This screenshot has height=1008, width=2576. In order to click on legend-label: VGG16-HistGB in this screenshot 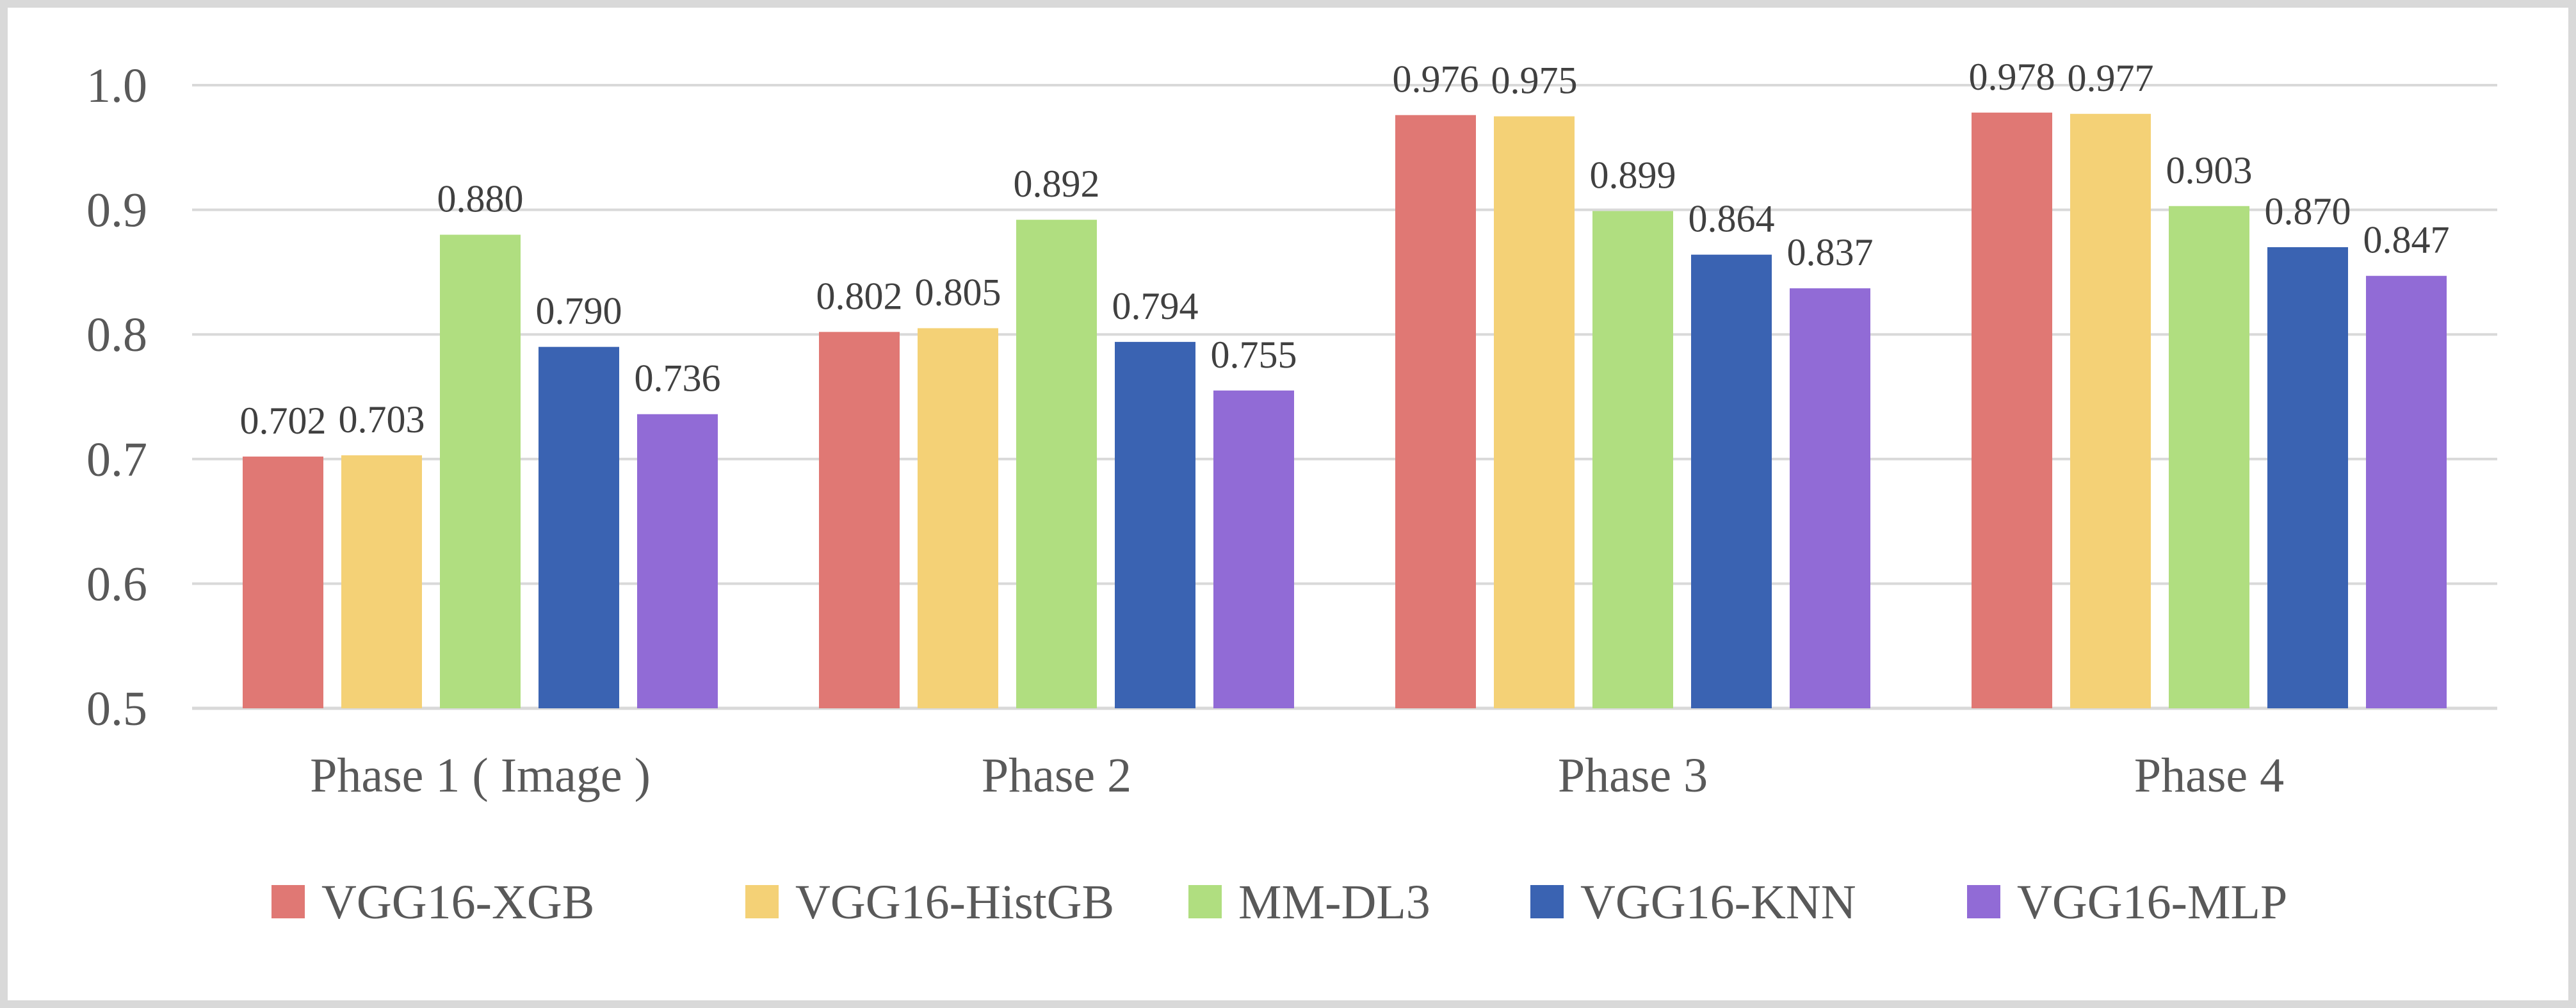, I will do `click(954, 902)`.